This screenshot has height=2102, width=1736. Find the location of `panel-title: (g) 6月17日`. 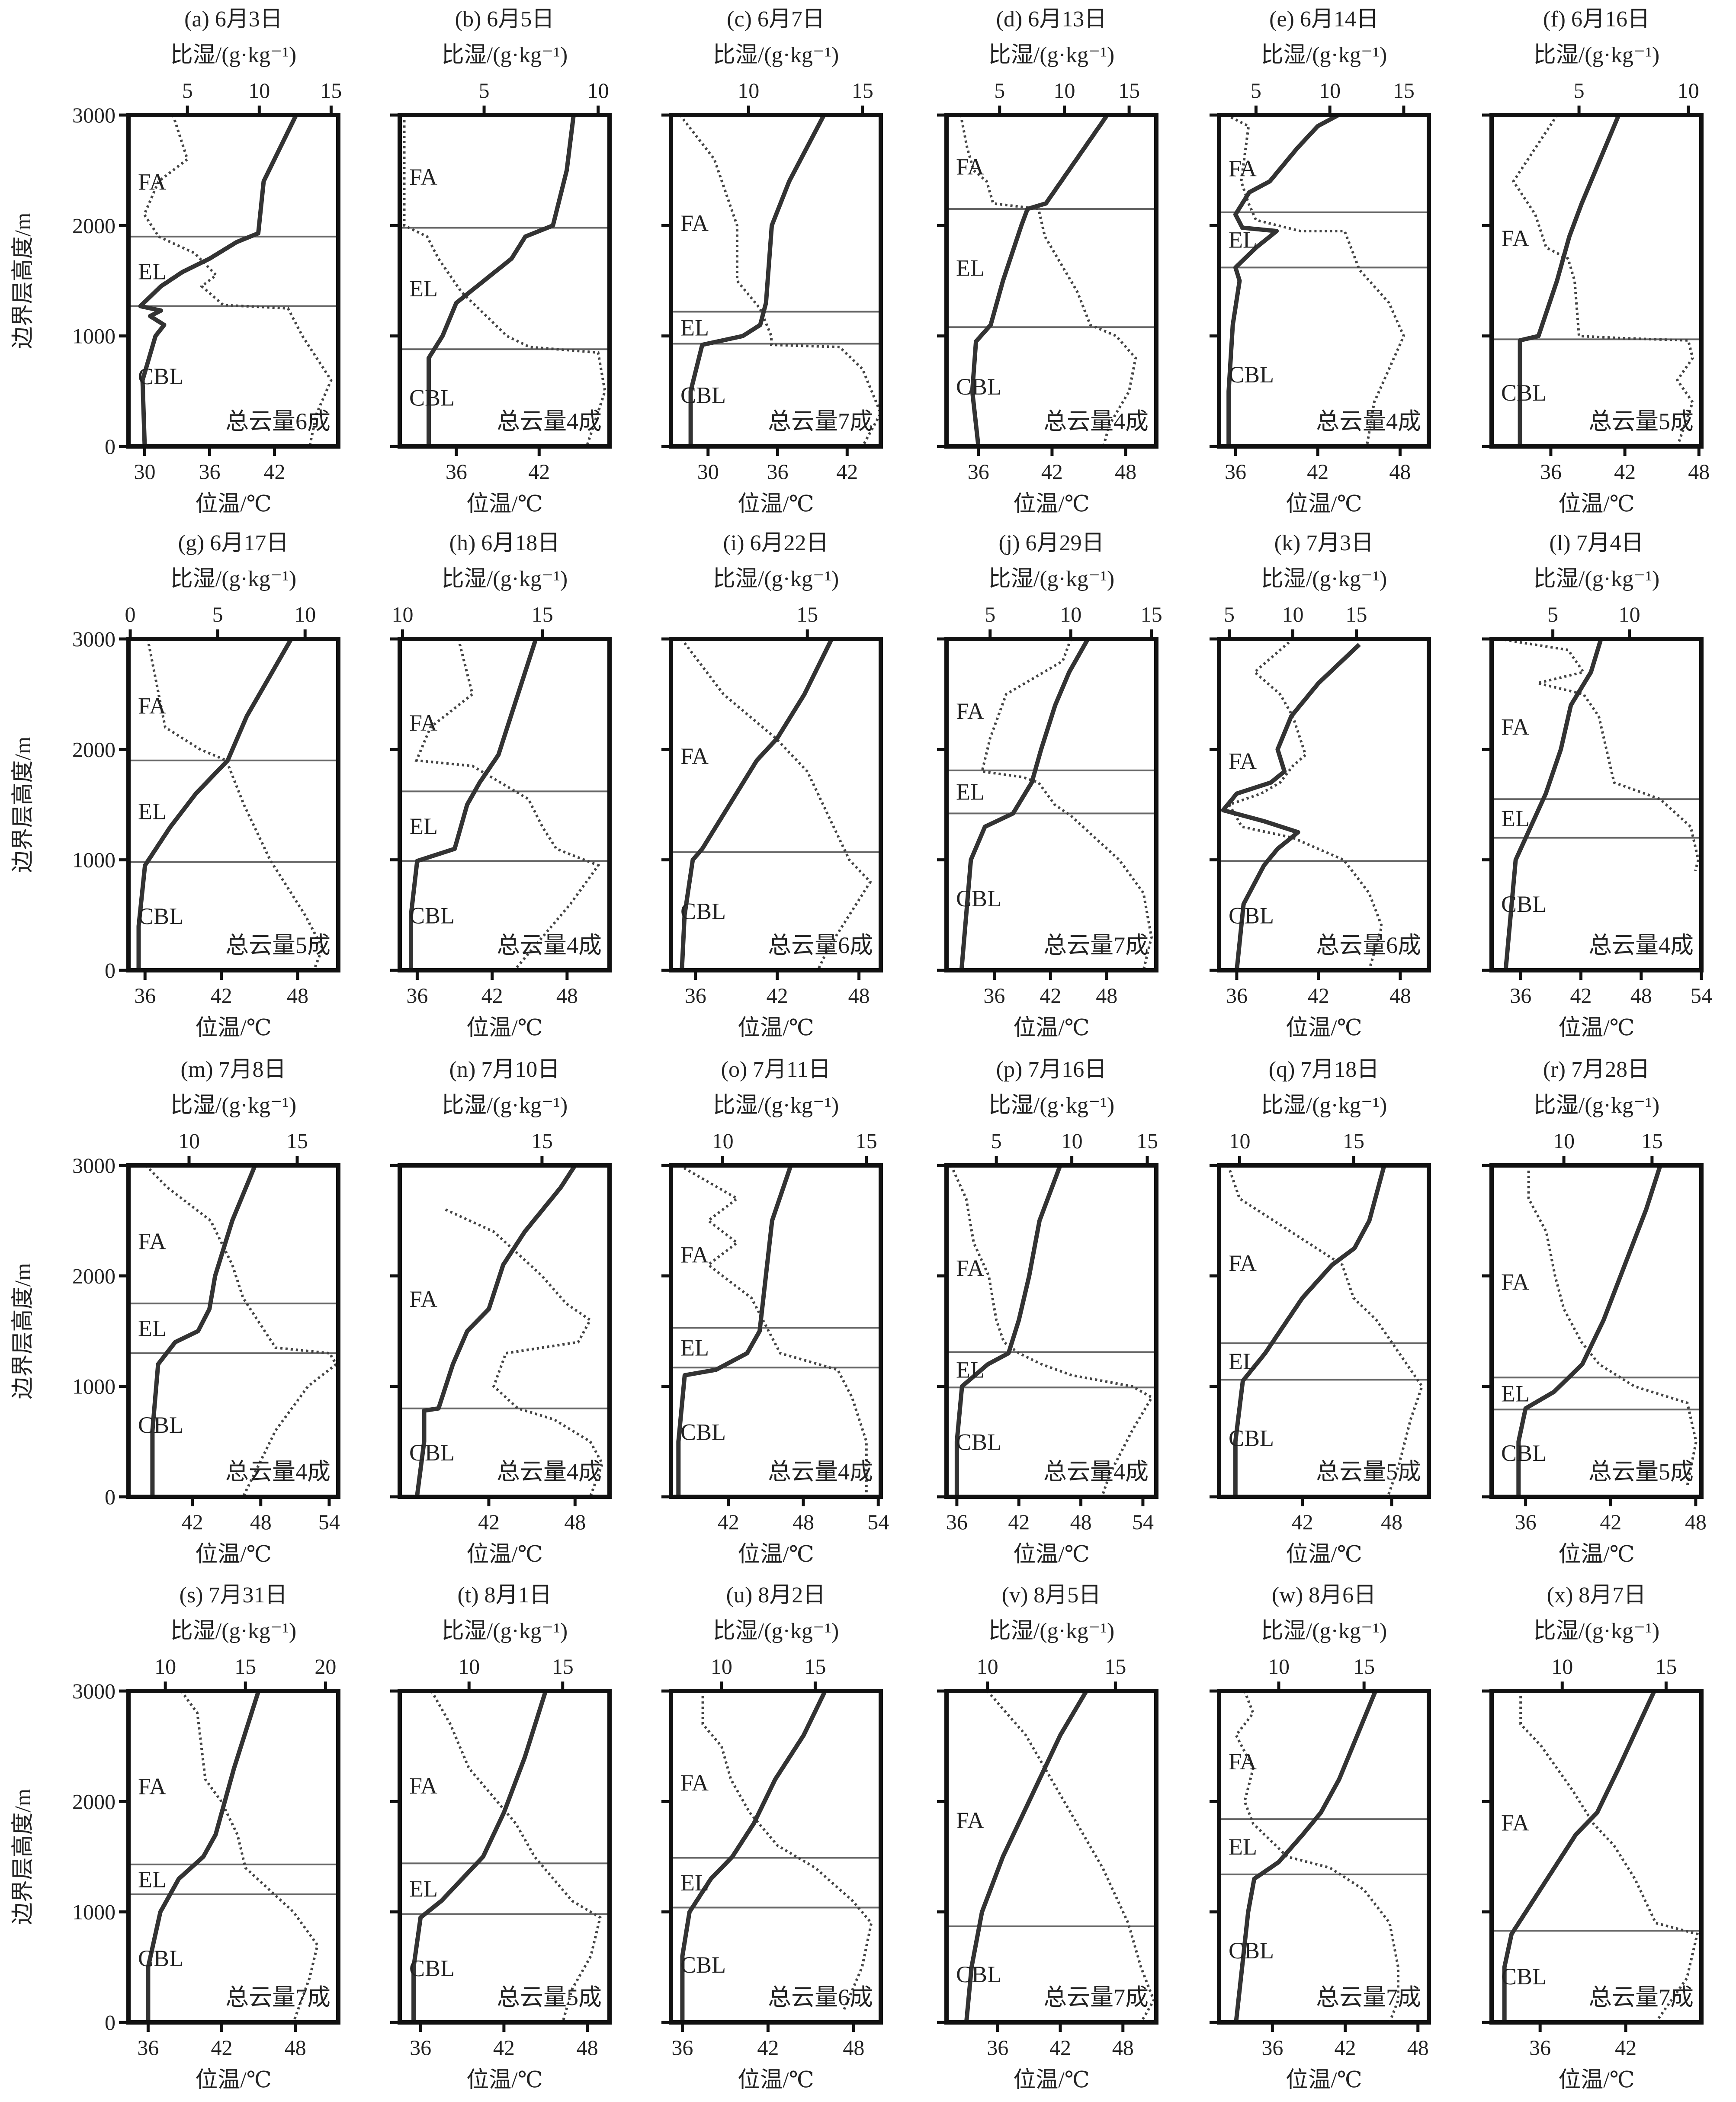

panel-title: (g) 6月17日 is located at coordinates (233, 543).